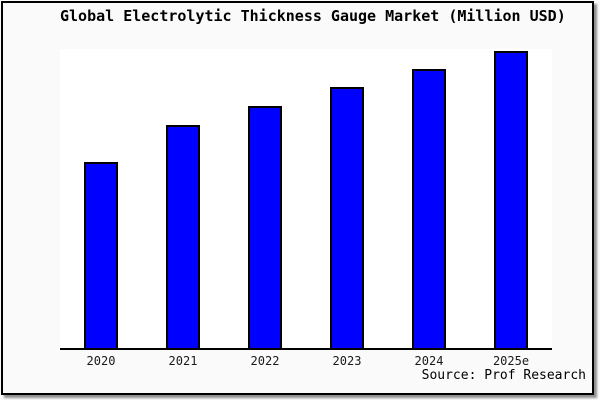  Describe the element at coordinates (503, 375) in the screenshot. I see `source-credit: Source: Prof Research` at that location.